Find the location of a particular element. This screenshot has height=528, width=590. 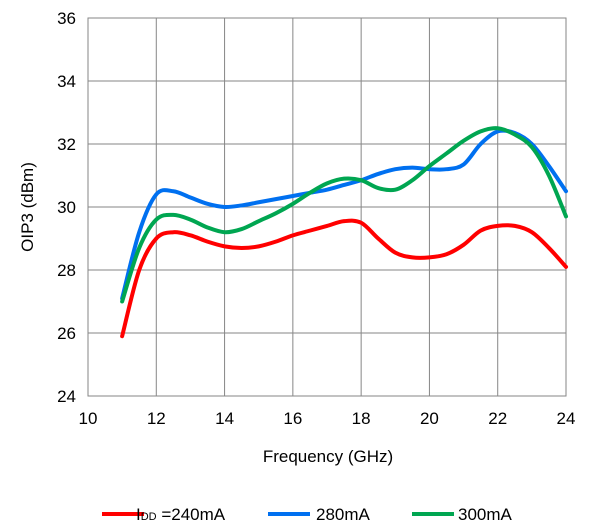

legend: IDD =240mA 280mA 300mA is located at coordinates (307, 514).